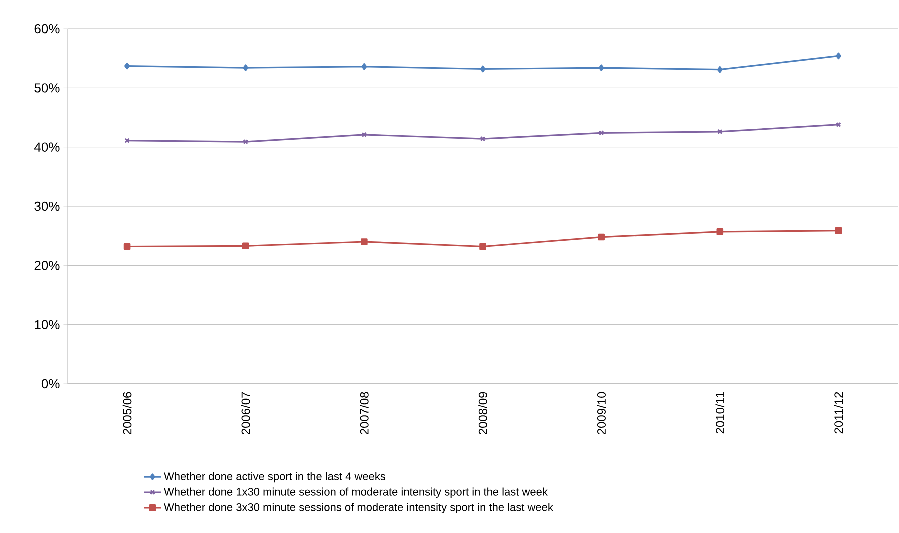 The width and height of the screenshot is (899, 533). What do you see at coordinates (356, 493) in the screenshot?
I see `legend-label: Whether done 1x30 minute session of moderate intensity sport in the last week` at bounding box center [356, 493].